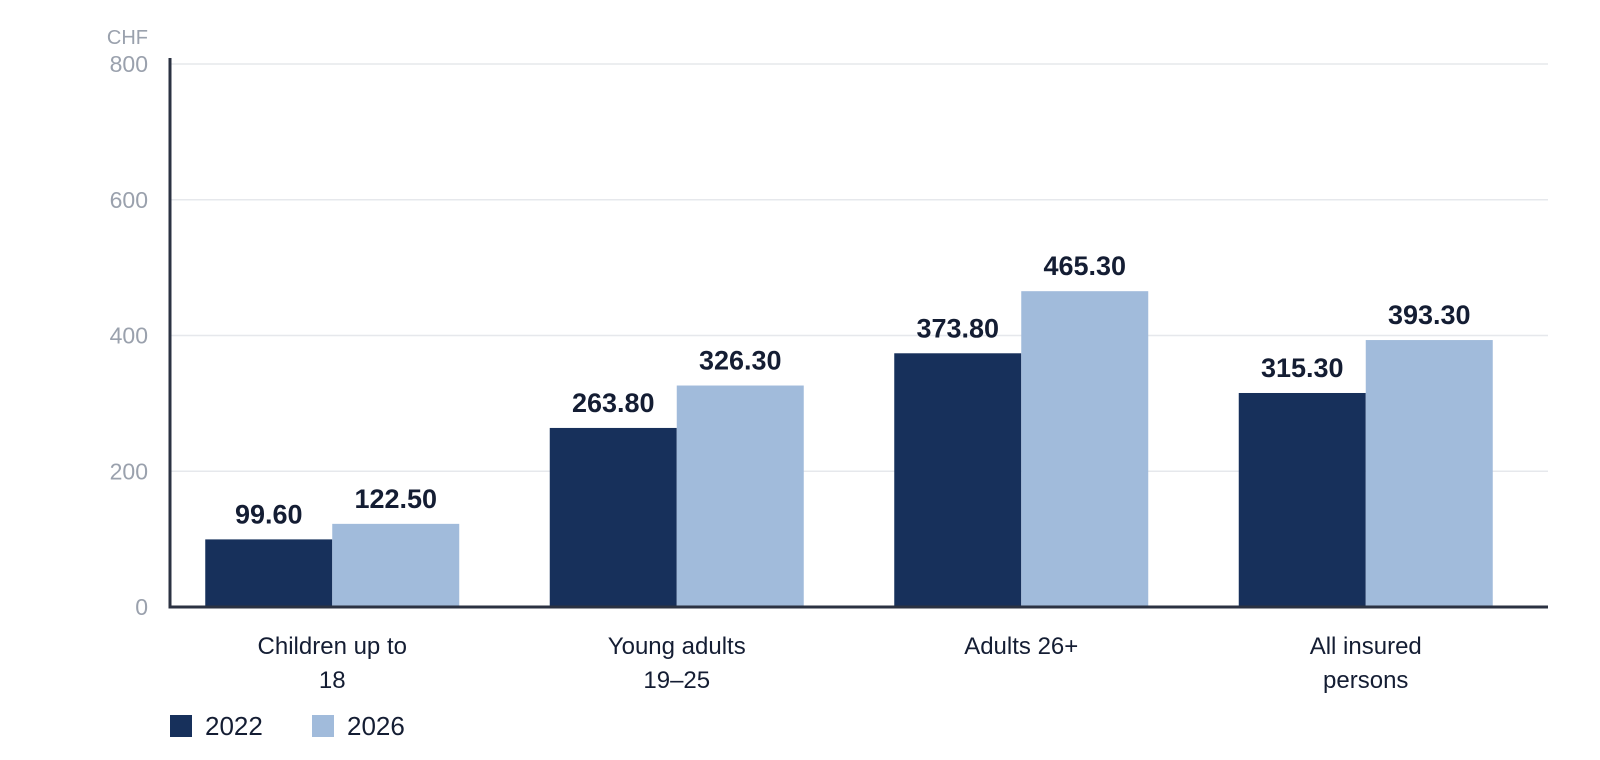 Image resolution: width=1600 pixels, height=760 pixels. I want to click on legend: 2022 2026, so click(287, 726).